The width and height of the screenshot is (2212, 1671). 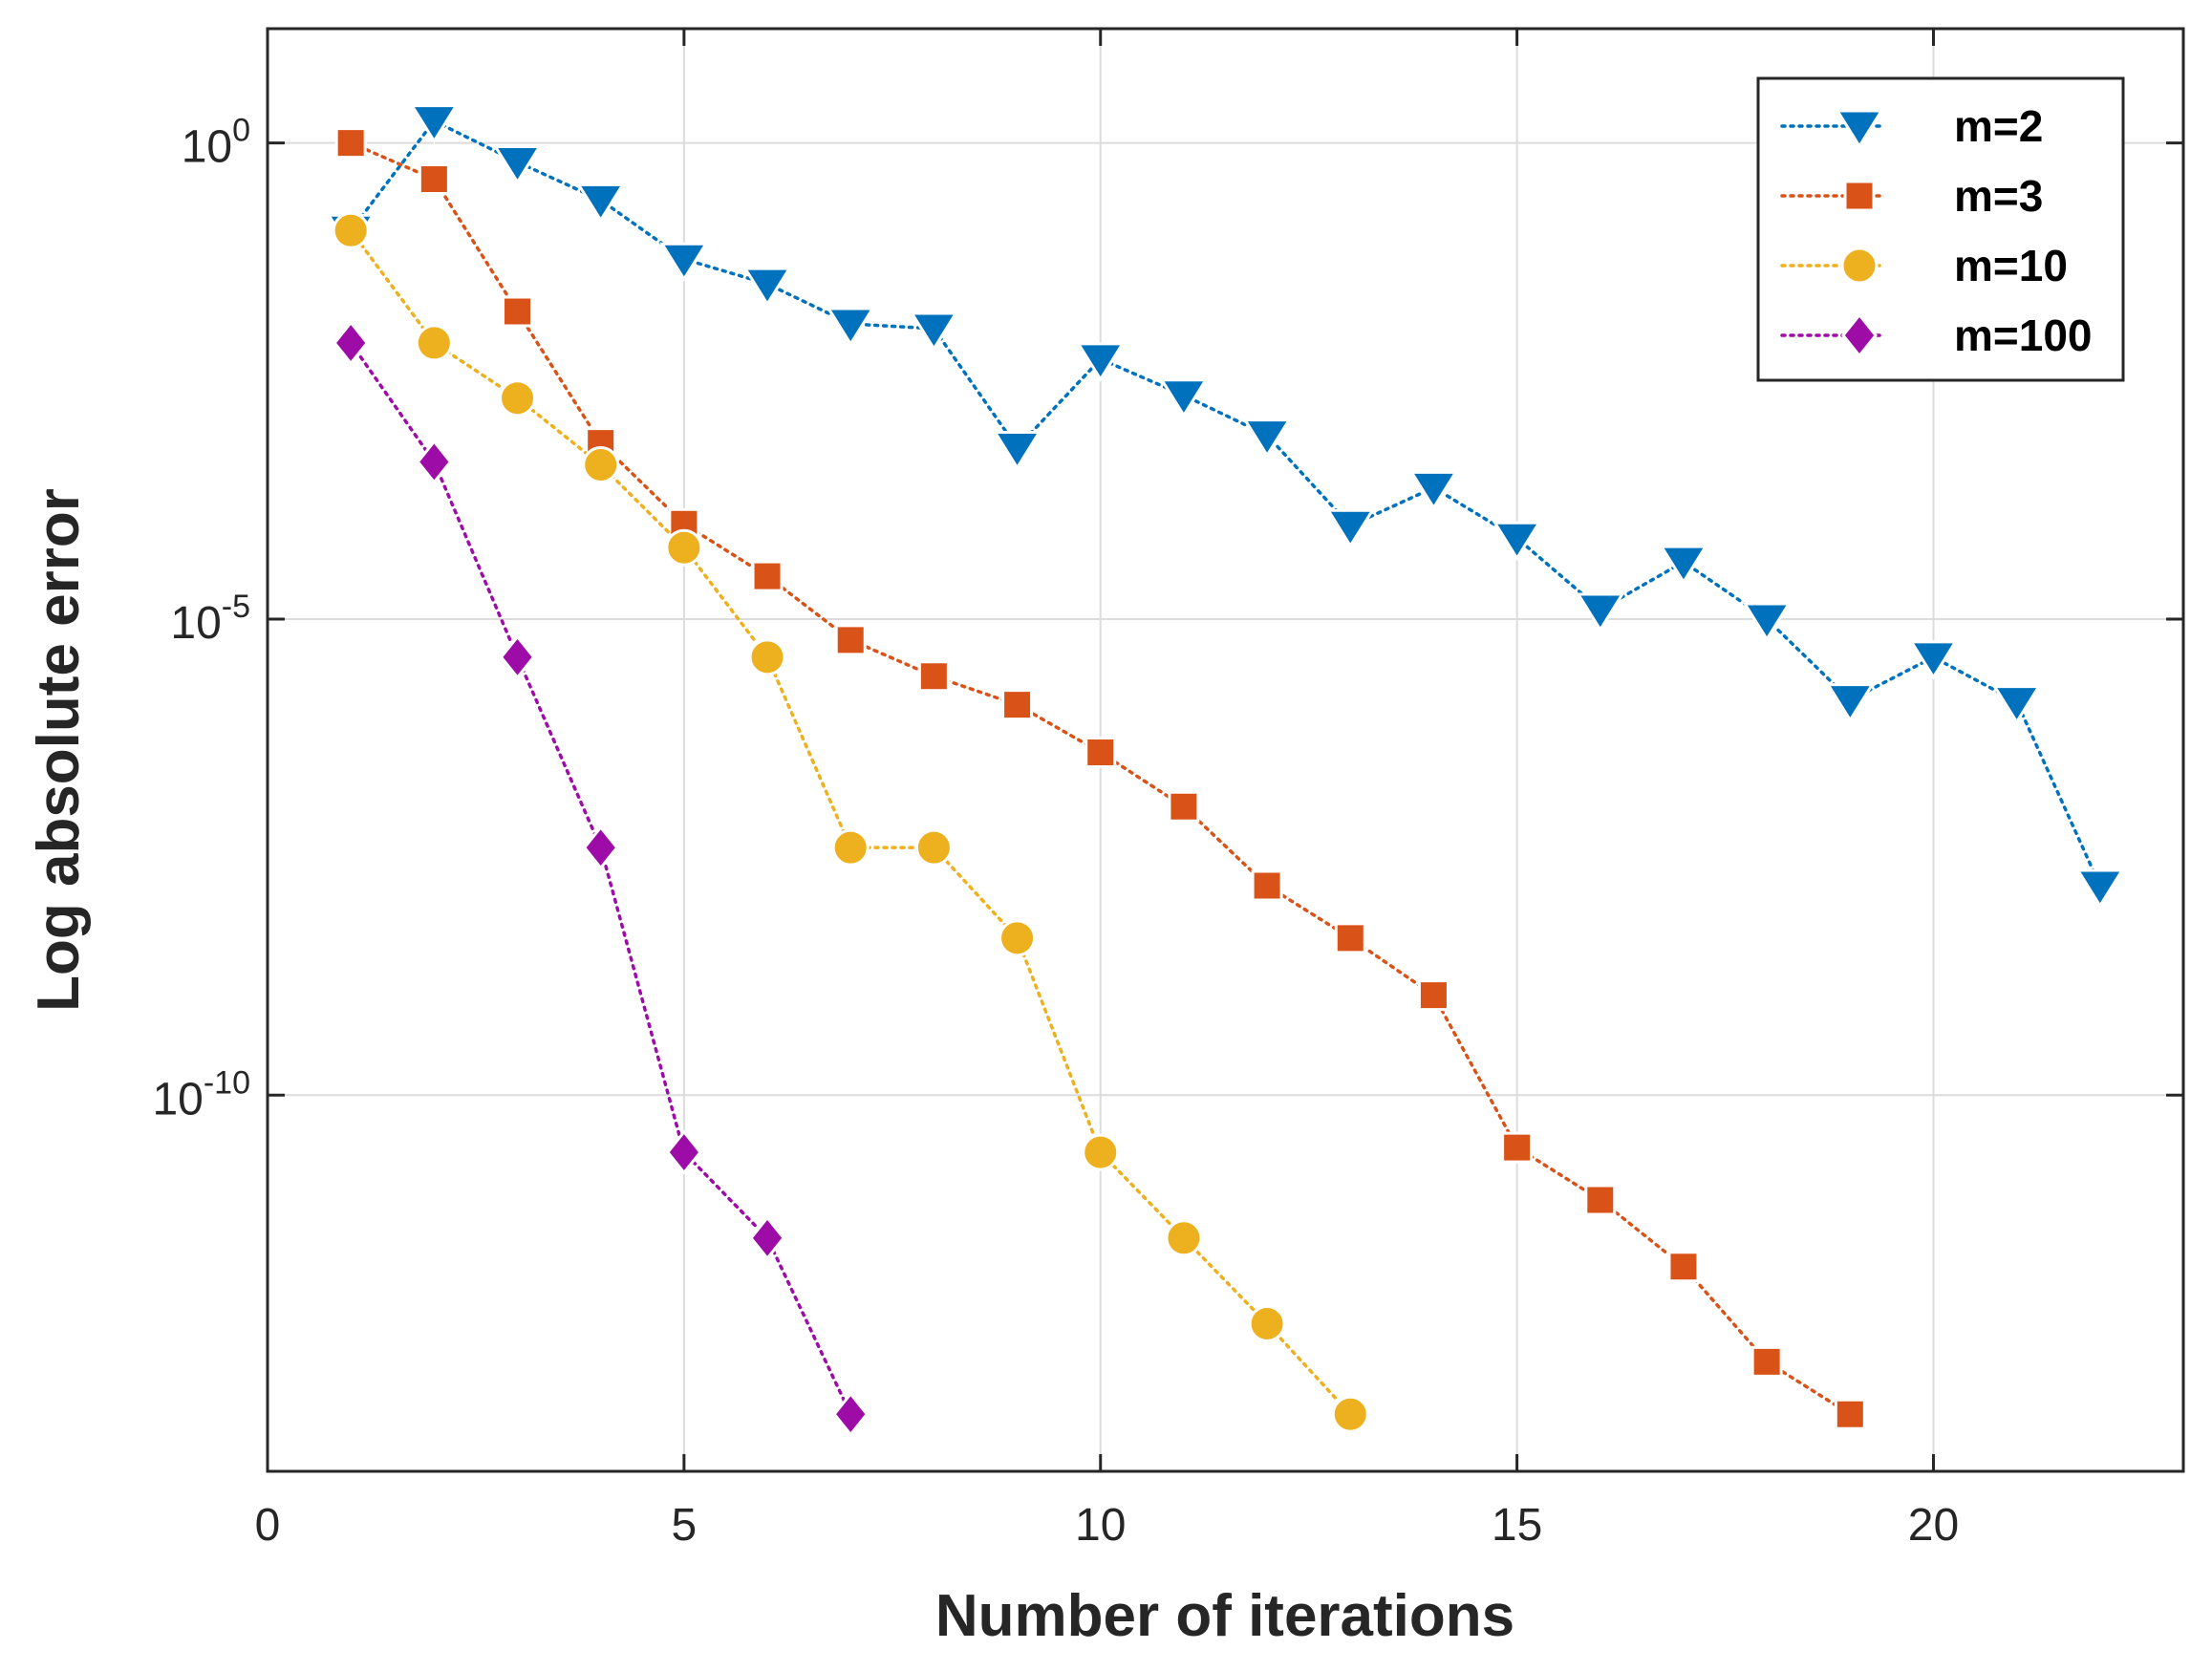 I want to click on legend-item: m=100, so click(x=1936, y=335).